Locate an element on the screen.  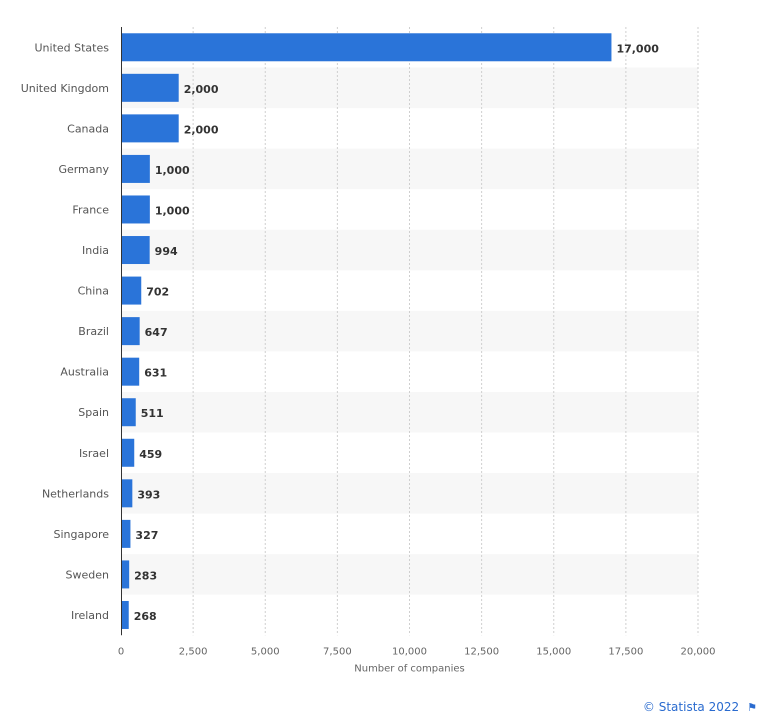
x-tick-label: 7,500 is located at coordinates (337, 651).